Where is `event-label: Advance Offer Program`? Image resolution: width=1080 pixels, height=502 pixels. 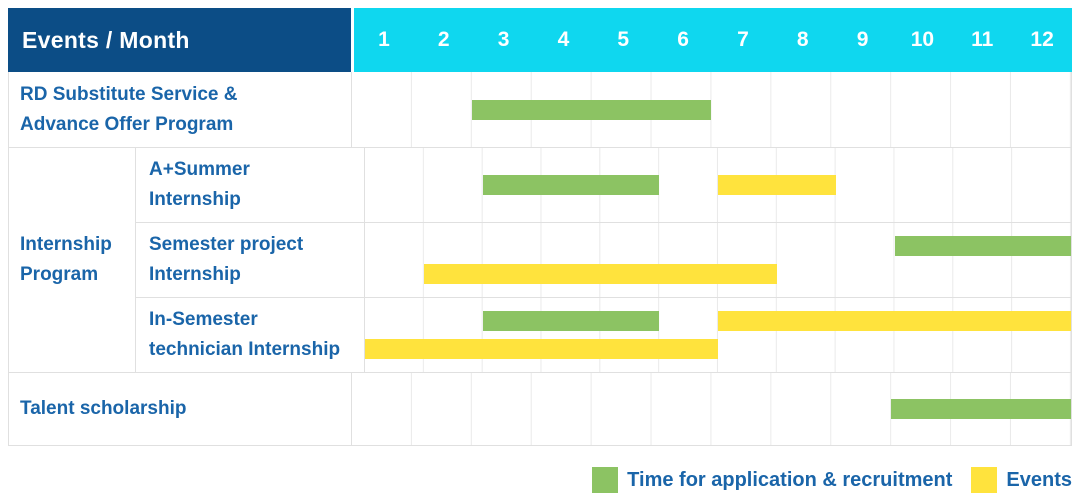
event-label: Advance Offer Program is located at coordinates (127, 124).